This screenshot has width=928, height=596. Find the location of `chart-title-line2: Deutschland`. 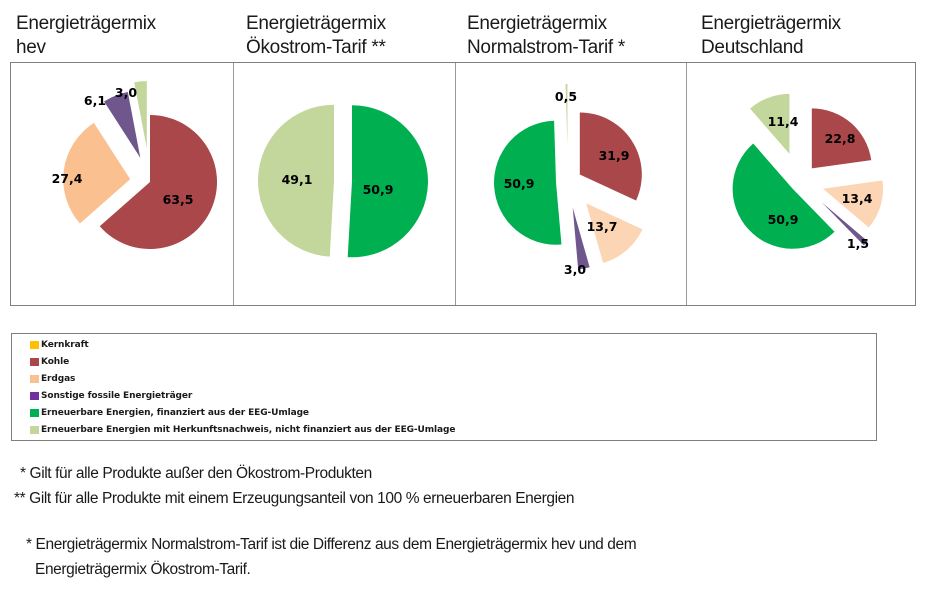

chart-title-line2: Deutschland is located at coordinates (752, 47).